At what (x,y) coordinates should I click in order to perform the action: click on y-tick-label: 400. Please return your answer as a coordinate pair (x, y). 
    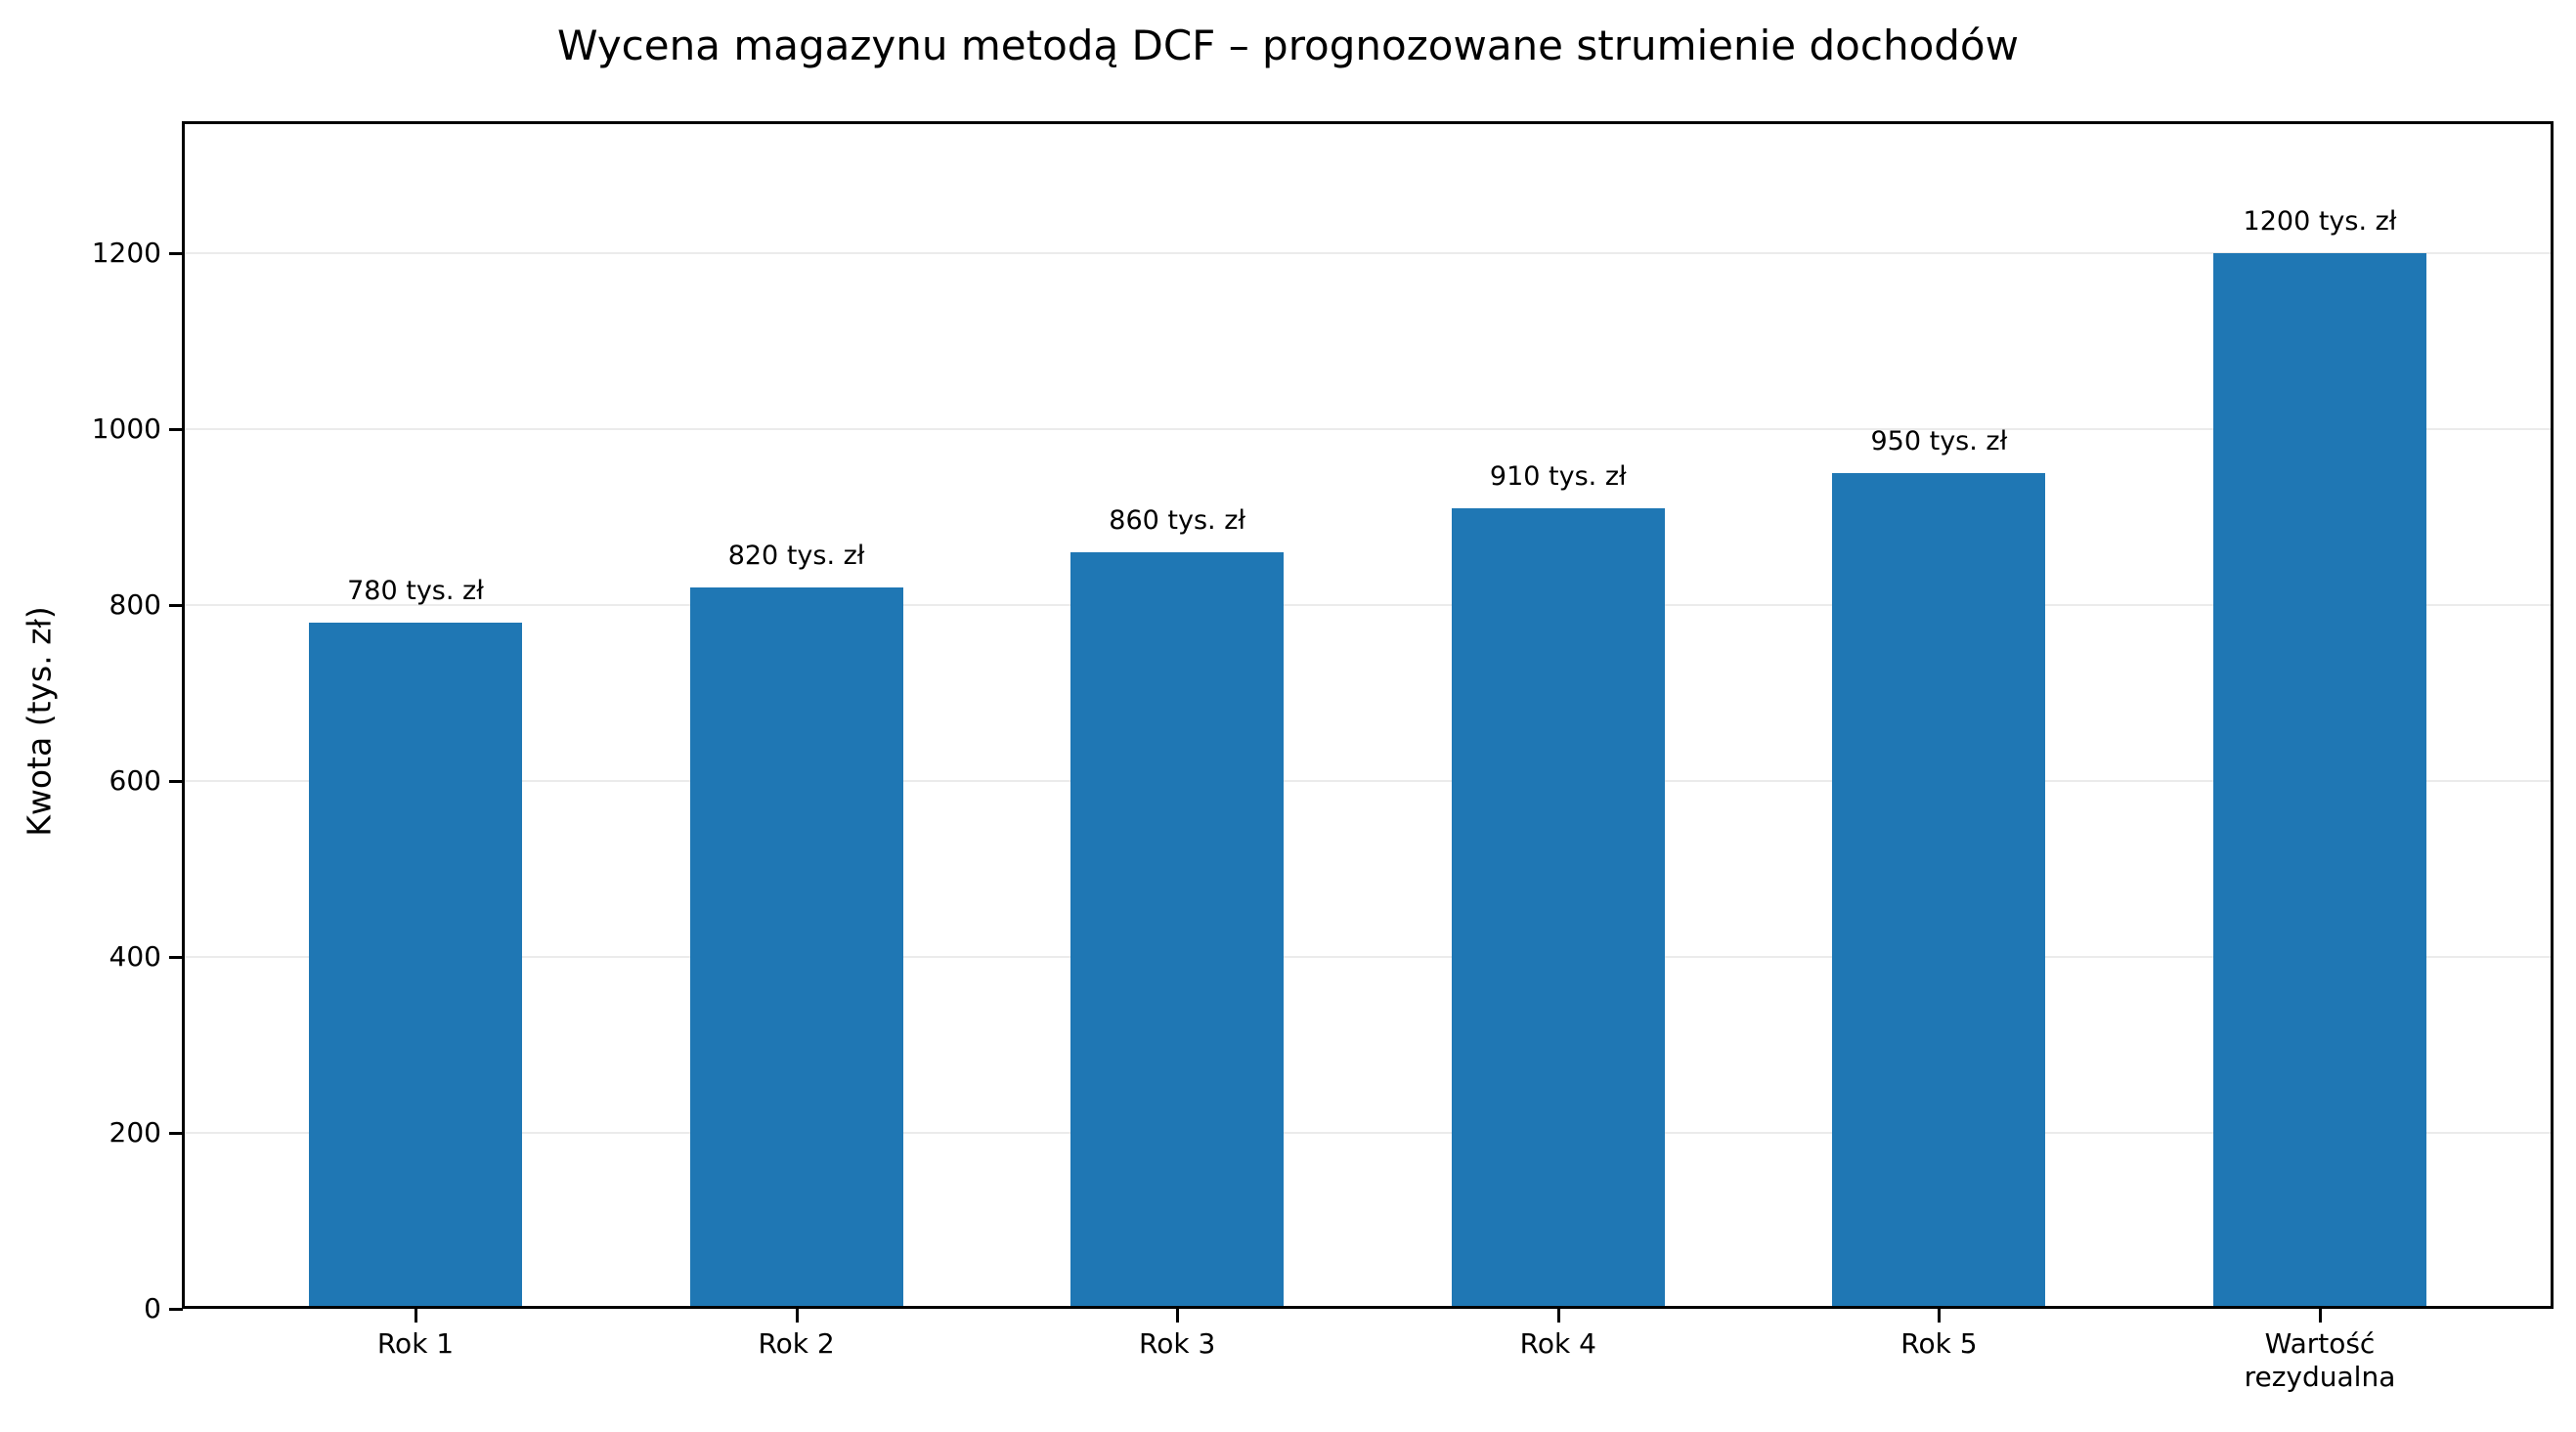
    Looking at the image, I should click on (135, 956).